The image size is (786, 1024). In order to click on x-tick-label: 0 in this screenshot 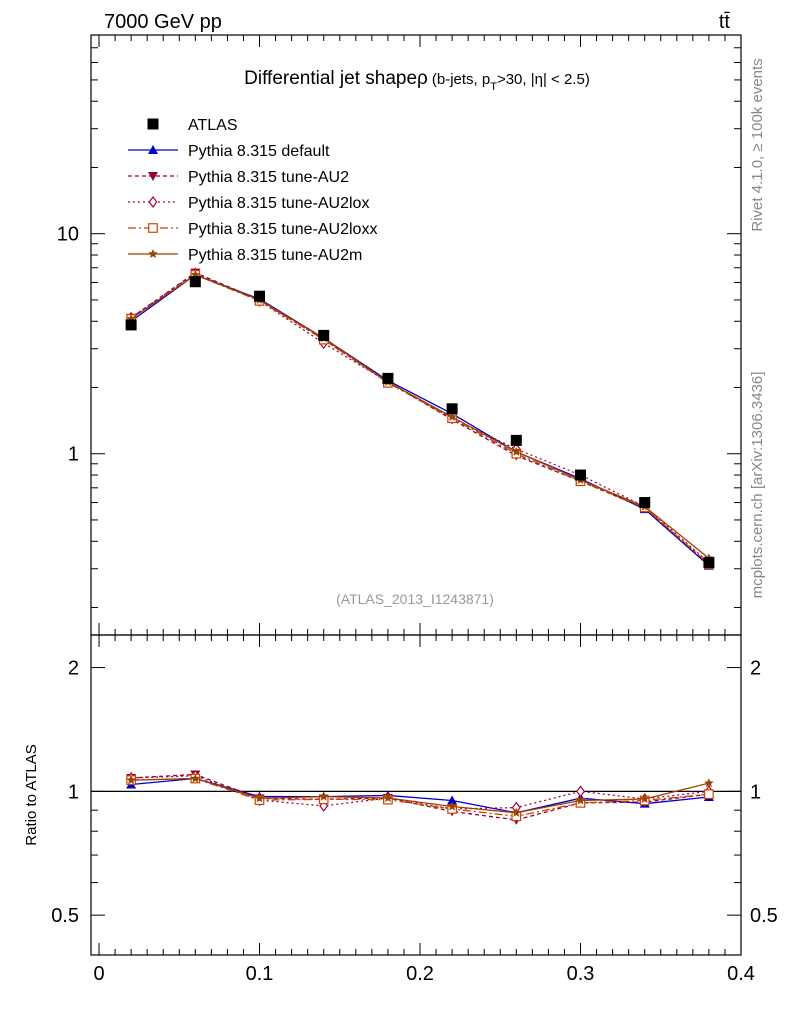, I will do `click(98, 974)`.